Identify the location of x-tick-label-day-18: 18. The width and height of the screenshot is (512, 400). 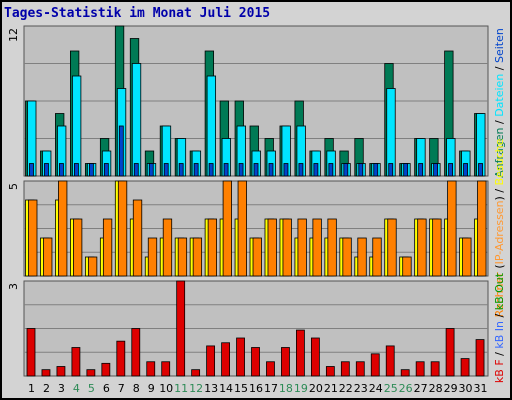
(286, 388).